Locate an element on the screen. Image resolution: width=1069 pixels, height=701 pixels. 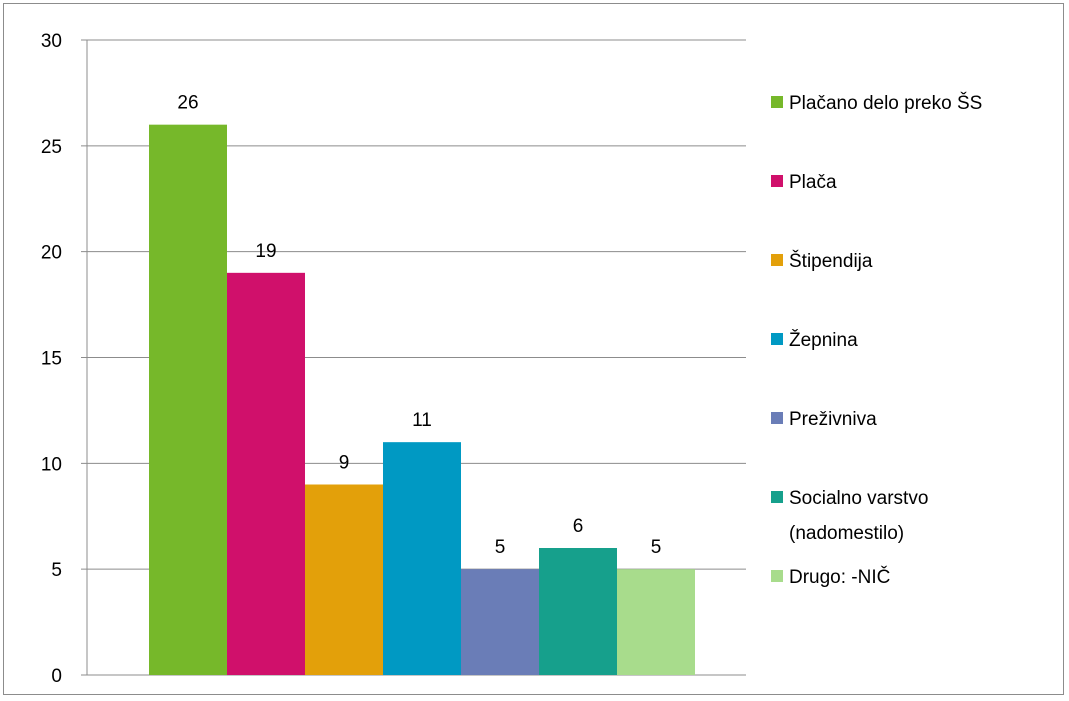
y-tick-label: 0 is located at coordinates (56, 676).